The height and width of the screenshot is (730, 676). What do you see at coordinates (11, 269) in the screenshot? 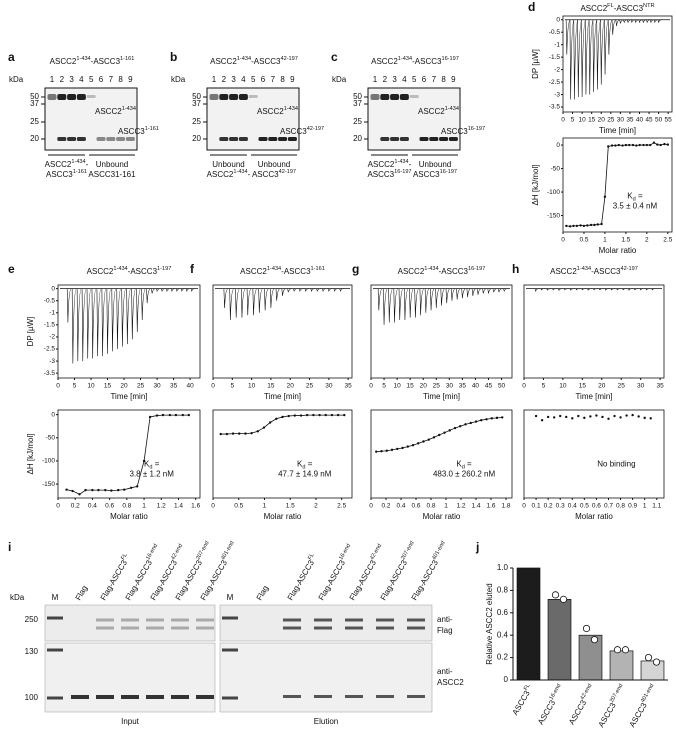
I see `panel-letter: e` at bounding box center [11, 269].